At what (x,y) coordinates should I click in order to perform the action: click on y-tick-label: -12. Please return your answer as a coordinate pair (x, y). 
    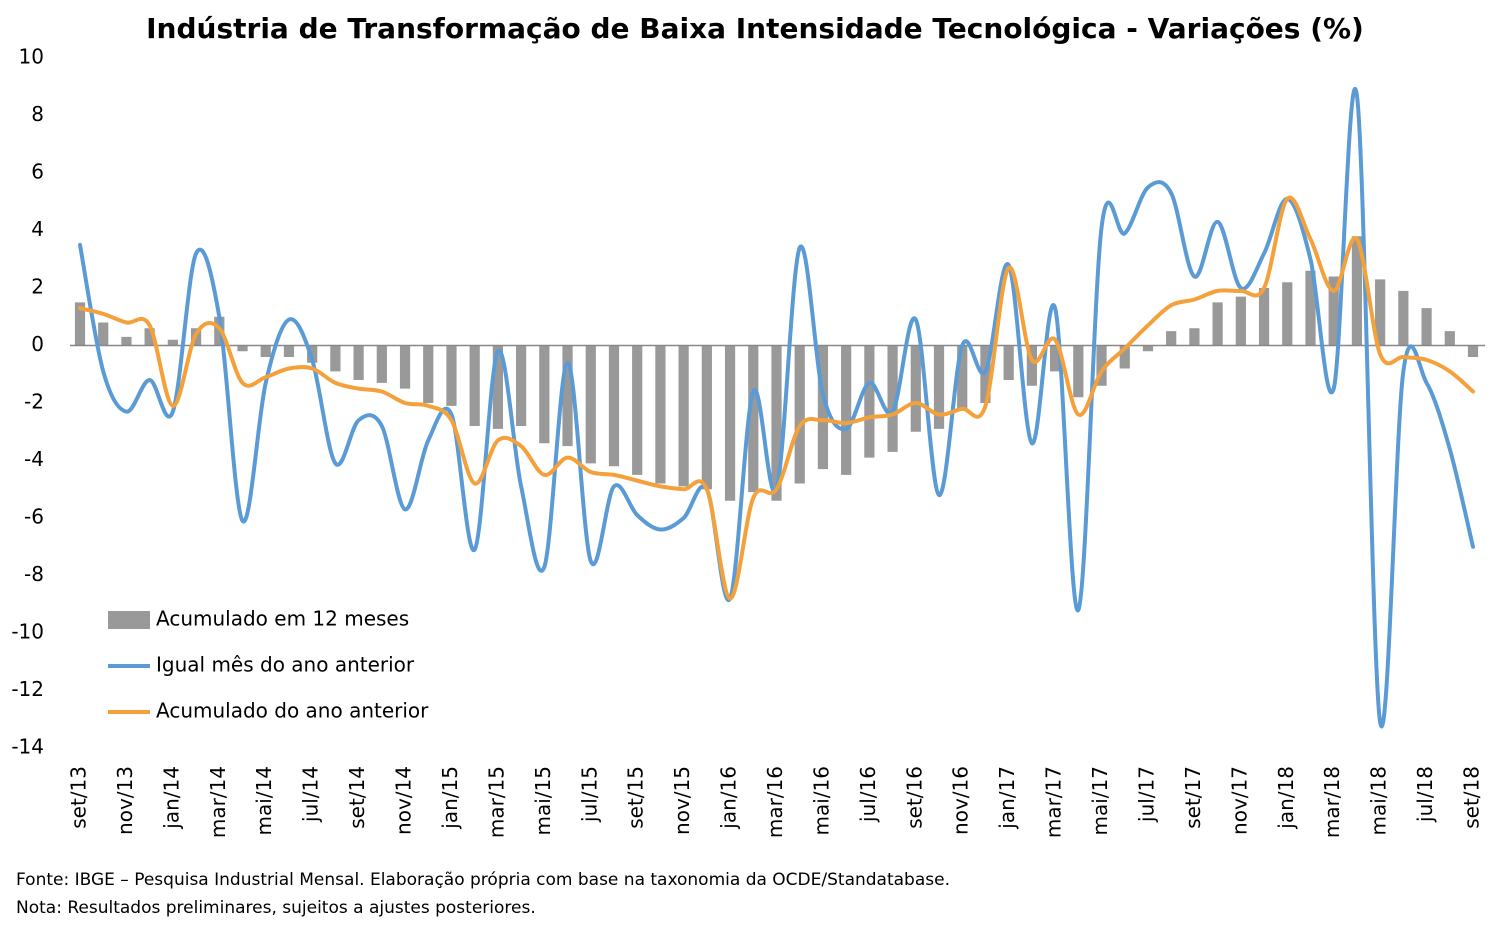
    Looking at the image, I should click on (27, 689).